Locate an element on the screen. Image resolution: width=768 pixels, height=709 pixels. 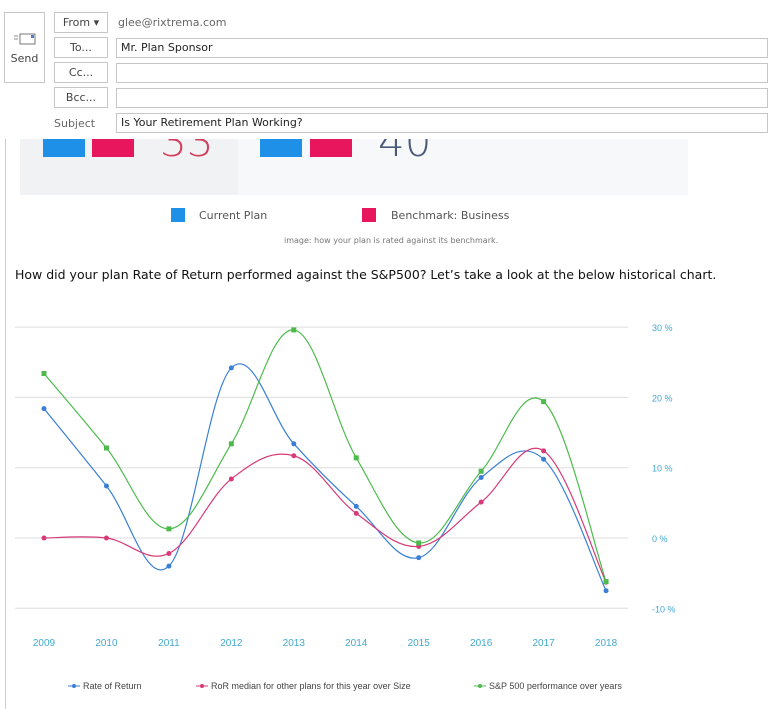
y-tick-label: -10 % is located at coordinates (664, 609).